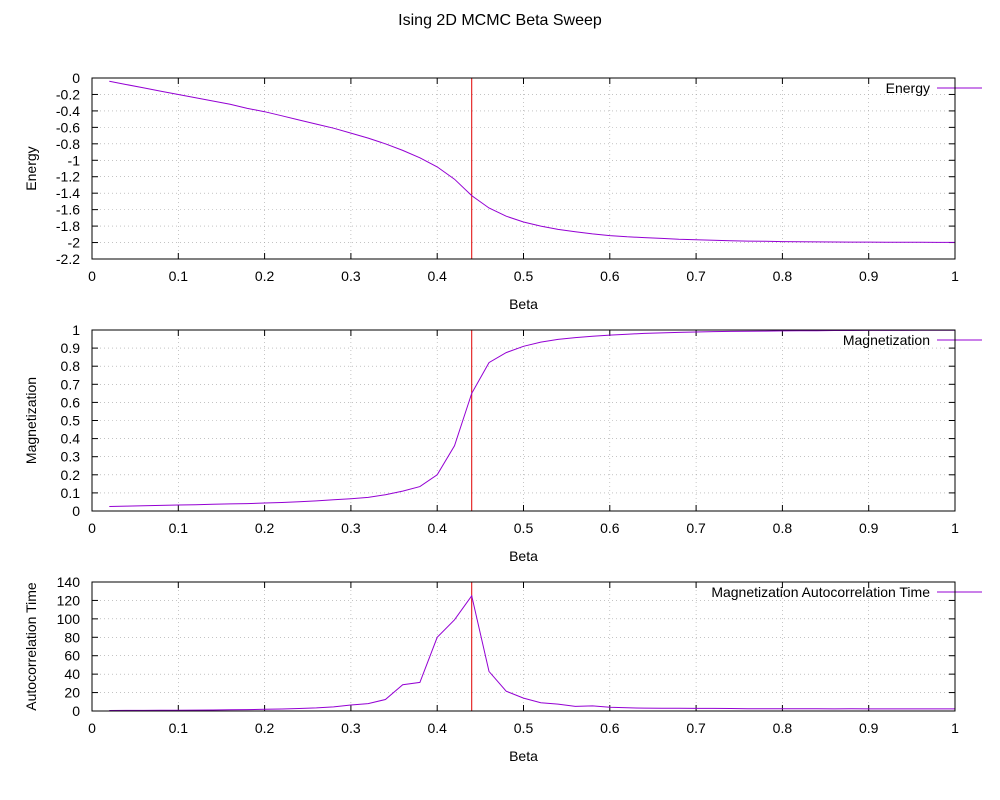 This screenshot has width=1000, height=800. Describe the element at coordinates (69, 619) in the screenshot. I see `autocorrelation-ytick-label: 100` at that location.